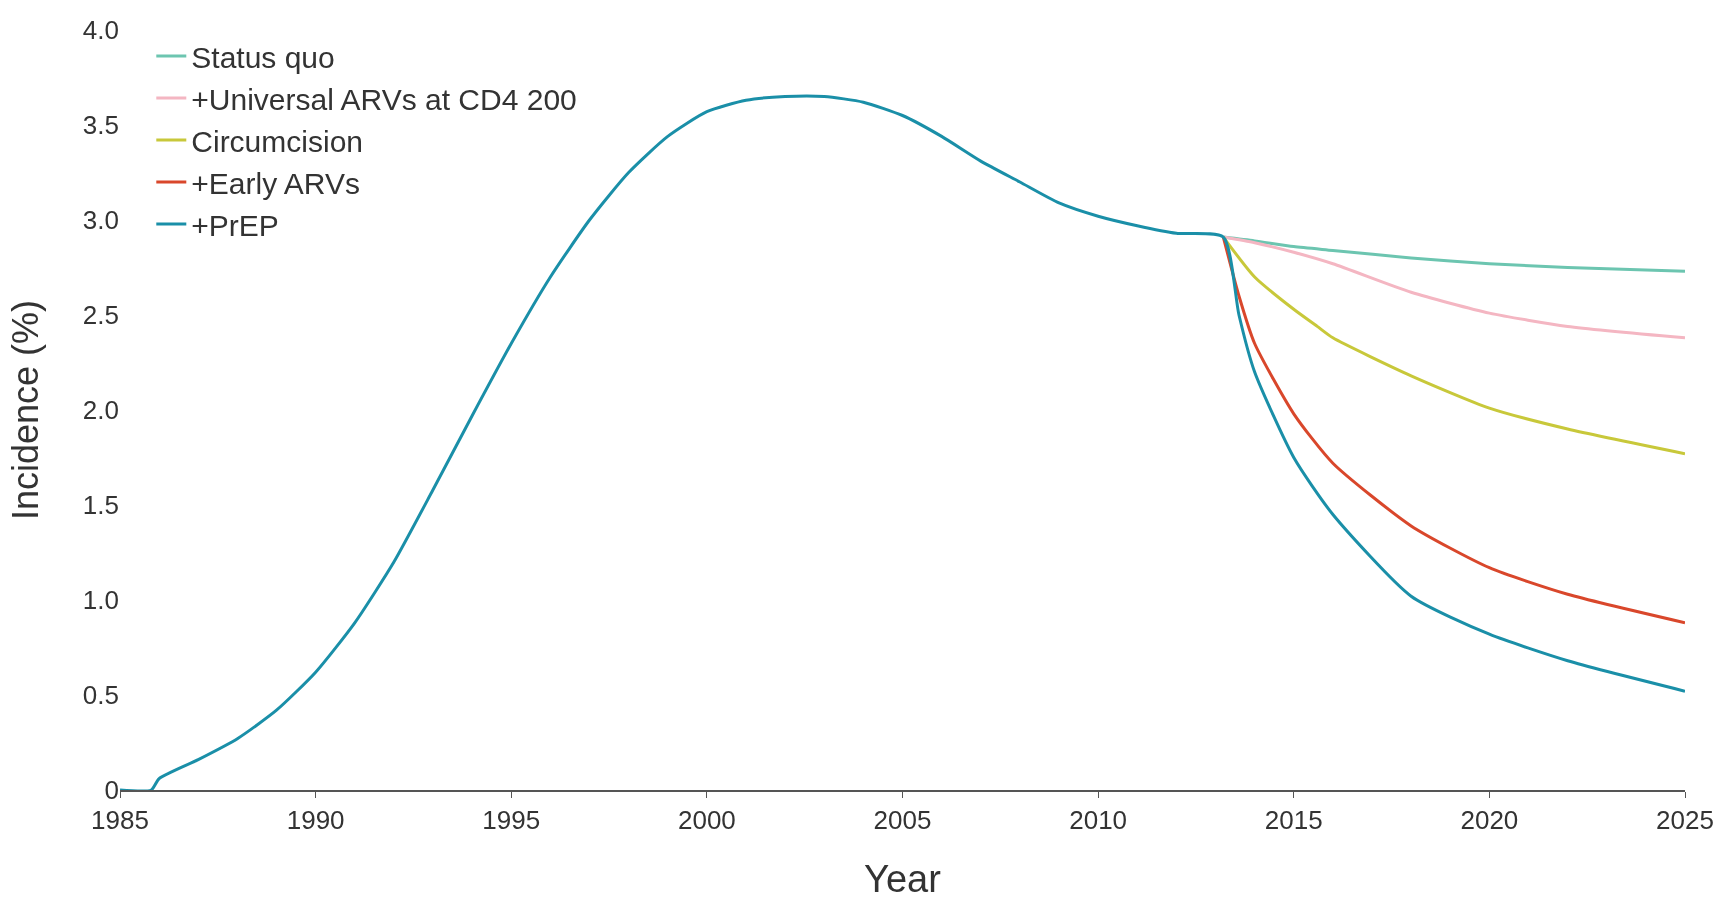  I want to click on y-tick-label: 4.0, so click(100, 30).